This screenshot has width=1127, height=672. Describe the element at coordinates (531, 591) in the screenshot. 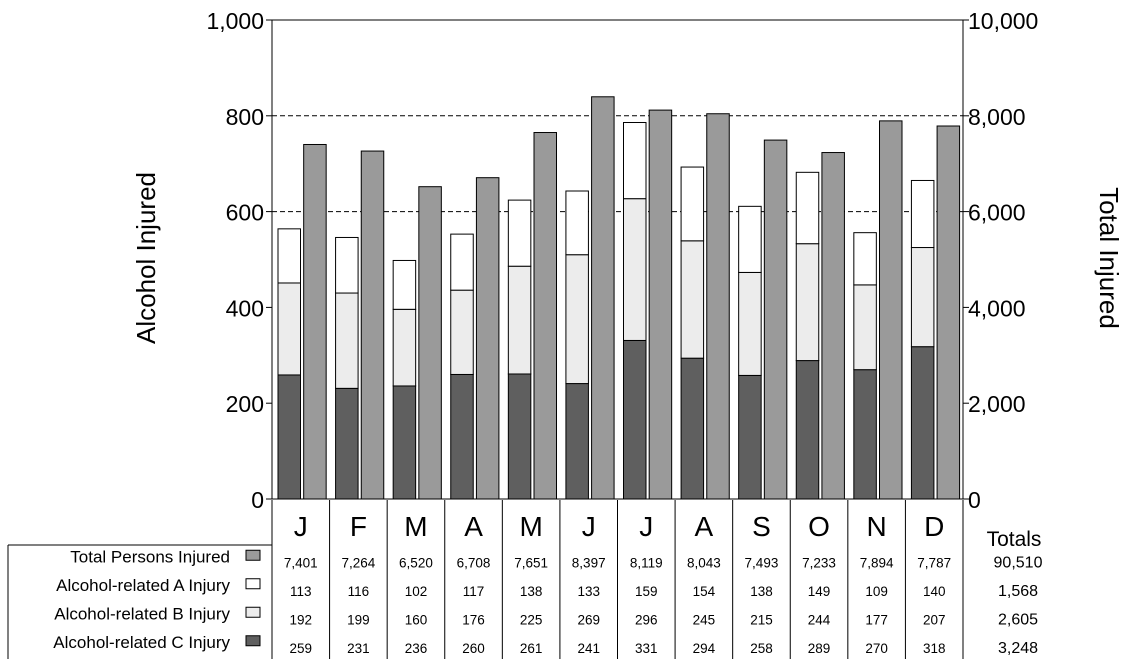

I see `table-cell: 138` at that location.